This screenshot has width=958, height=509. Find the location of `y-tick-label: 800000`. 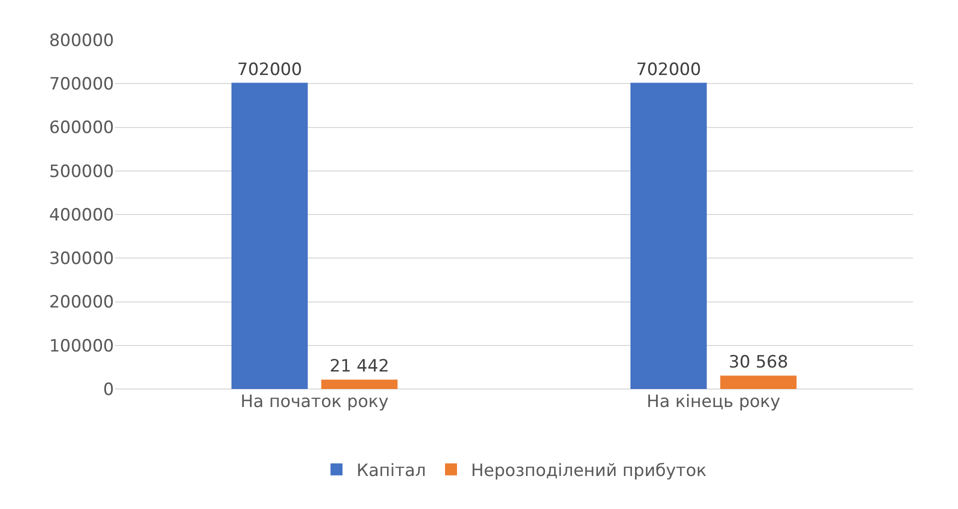

y-tick-label: 800000 is located at coordinates (81, 40).